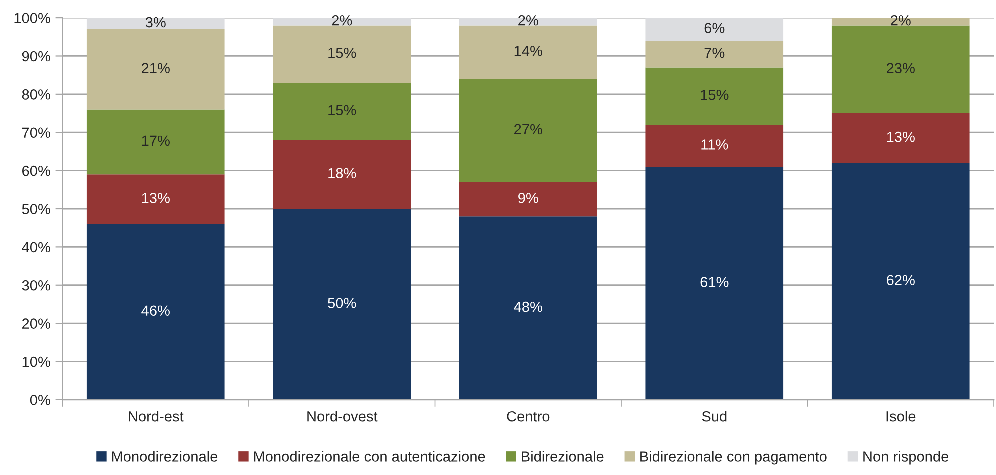 Image resolution: width=996 pixels, height=475 pixels. What do you see at coordinates (36, 56) in the screenshot?
I see `y-tick-label: 90%` at bounding box center [36, 56].